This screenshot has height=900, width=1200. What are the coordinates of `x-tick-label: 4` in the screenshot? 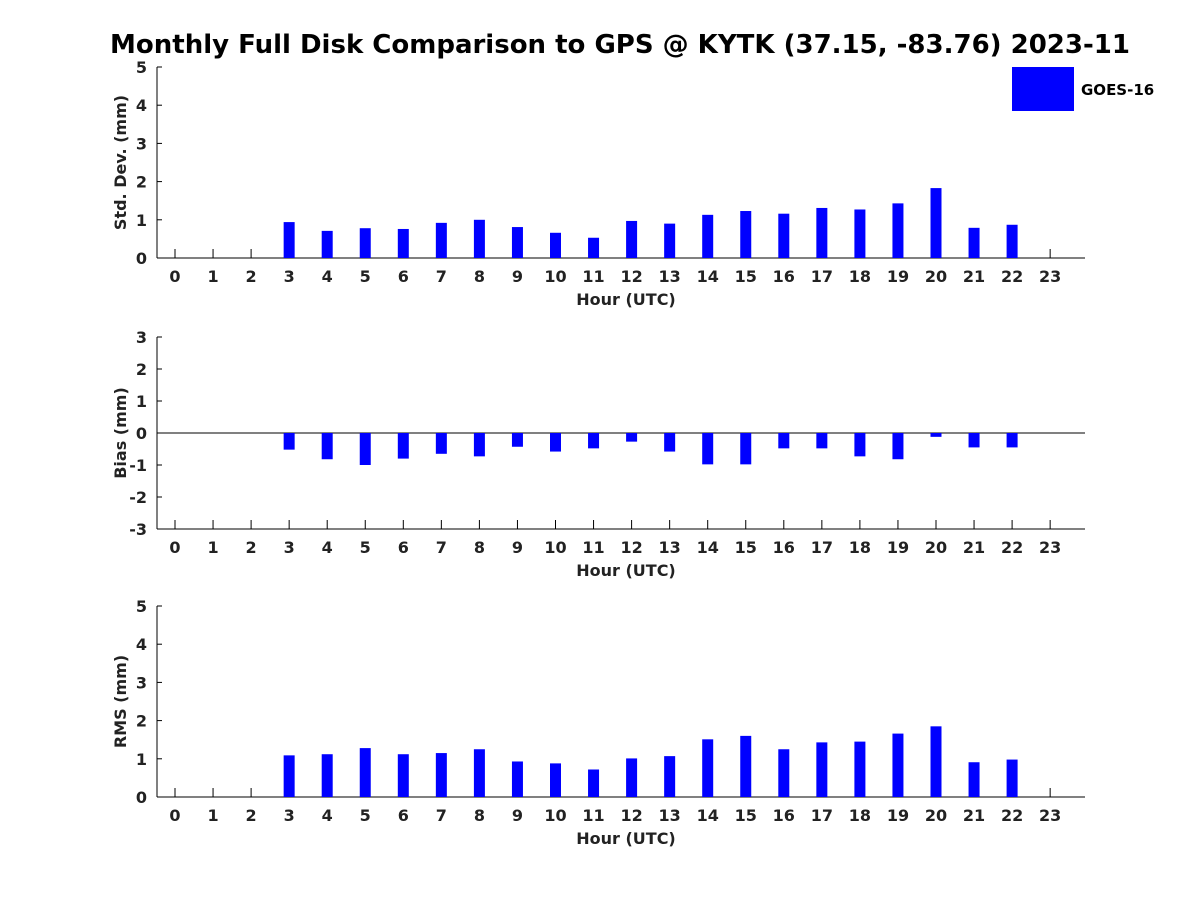 It's located at (327, 547).